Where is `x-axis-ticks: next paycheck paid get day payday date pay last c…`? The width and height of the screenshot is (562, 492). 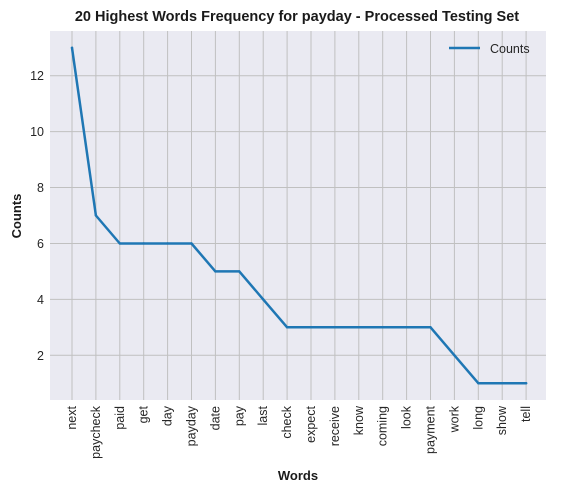
x-axis-ticks: next paycheck paid get day payday date pay last c… is located at coordinates (299, 432).